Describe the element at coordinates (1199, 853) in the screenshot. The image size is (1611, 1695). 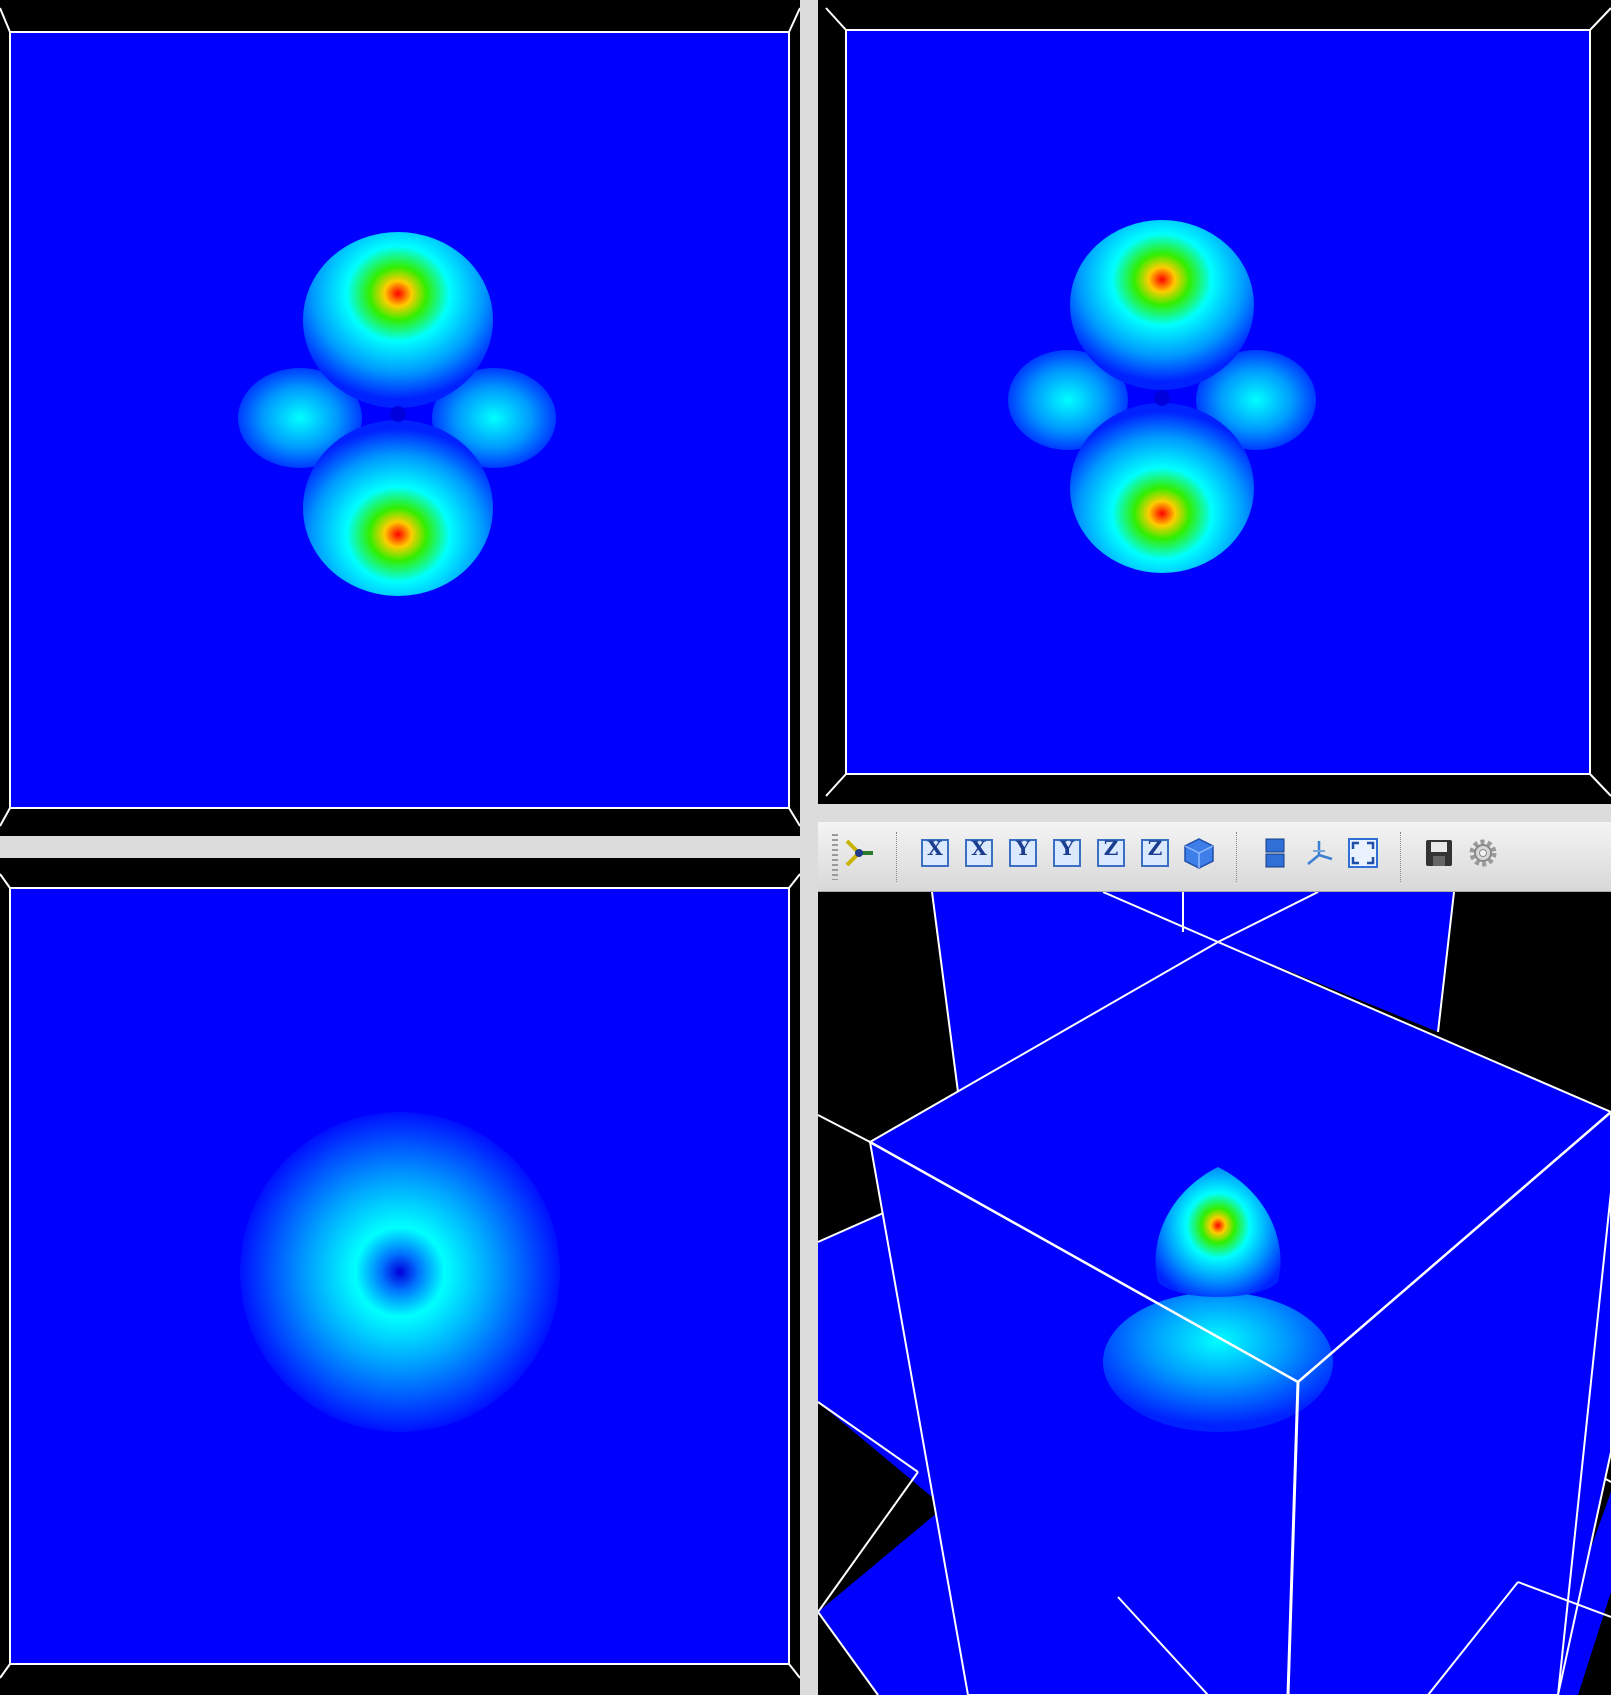
I see `isometric-view-icon` at that location.